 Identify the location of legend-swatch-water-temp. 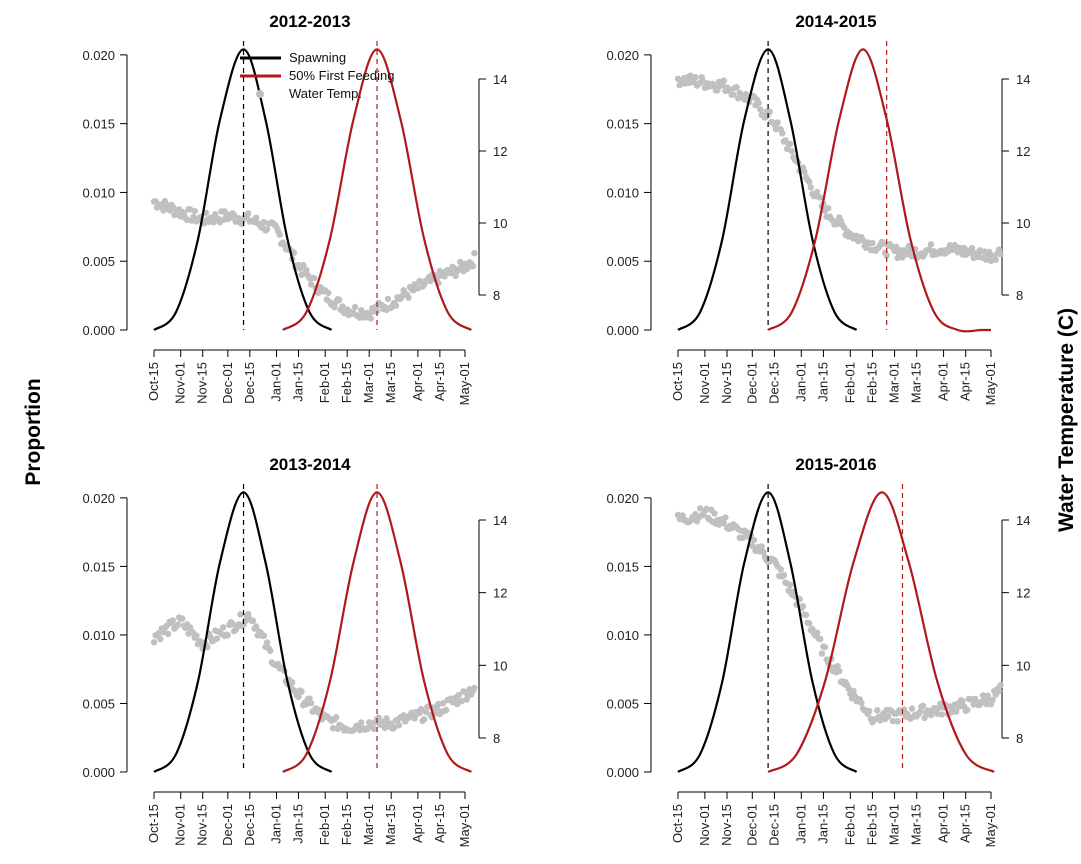
(260, 94).